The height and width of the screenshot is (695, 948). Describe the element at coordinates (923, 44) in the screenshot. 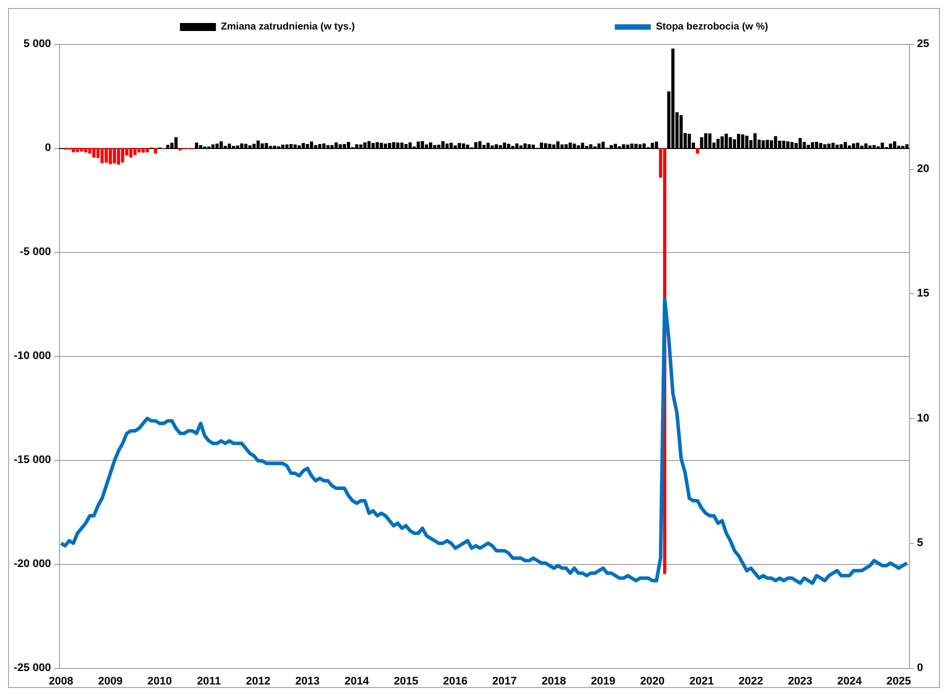

I see `y2-tick-label: 25` at that location.